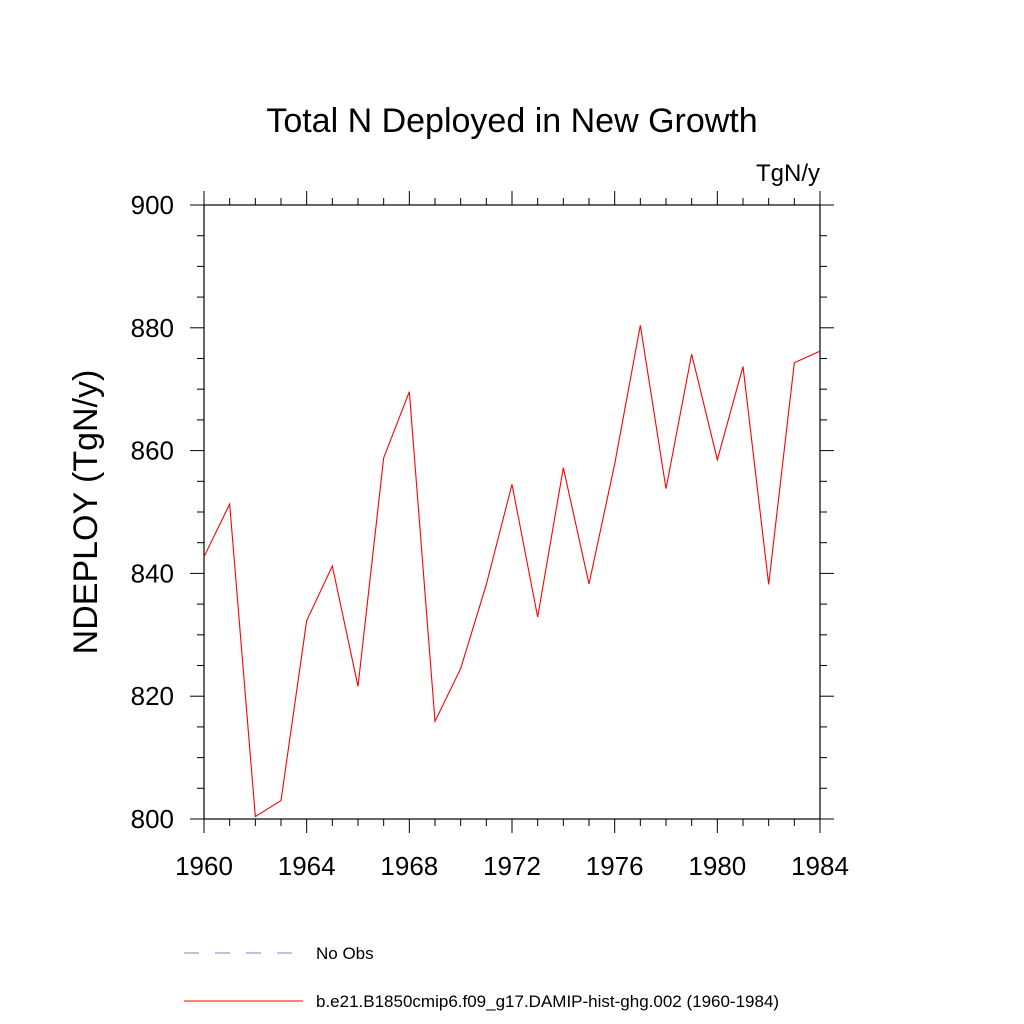 The image size is (1024, 1024). What do you see at coordinates (345, 953) in the screenshot?
I see `legend-label-0: No Obs` at bounding box center [345, 953].